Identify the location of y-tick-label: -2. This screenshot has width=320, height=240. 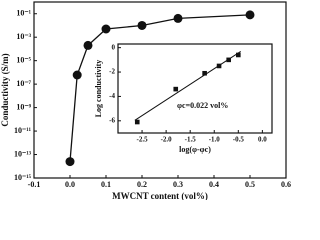
(112, 72).